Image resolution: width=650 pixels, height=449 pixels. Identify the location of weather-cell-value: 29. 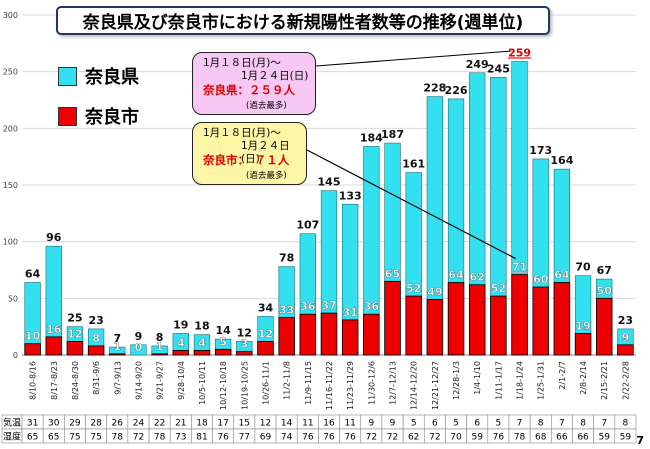
(75, 424).